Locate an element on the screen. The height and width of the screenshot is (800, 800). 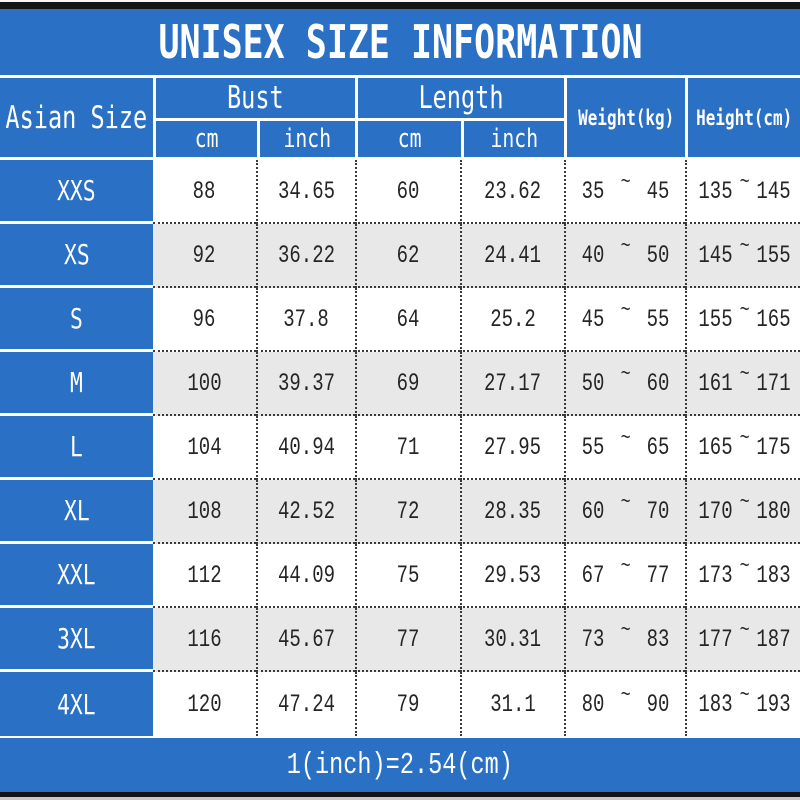
inch-label: inch is located at coordinates (514, 139).